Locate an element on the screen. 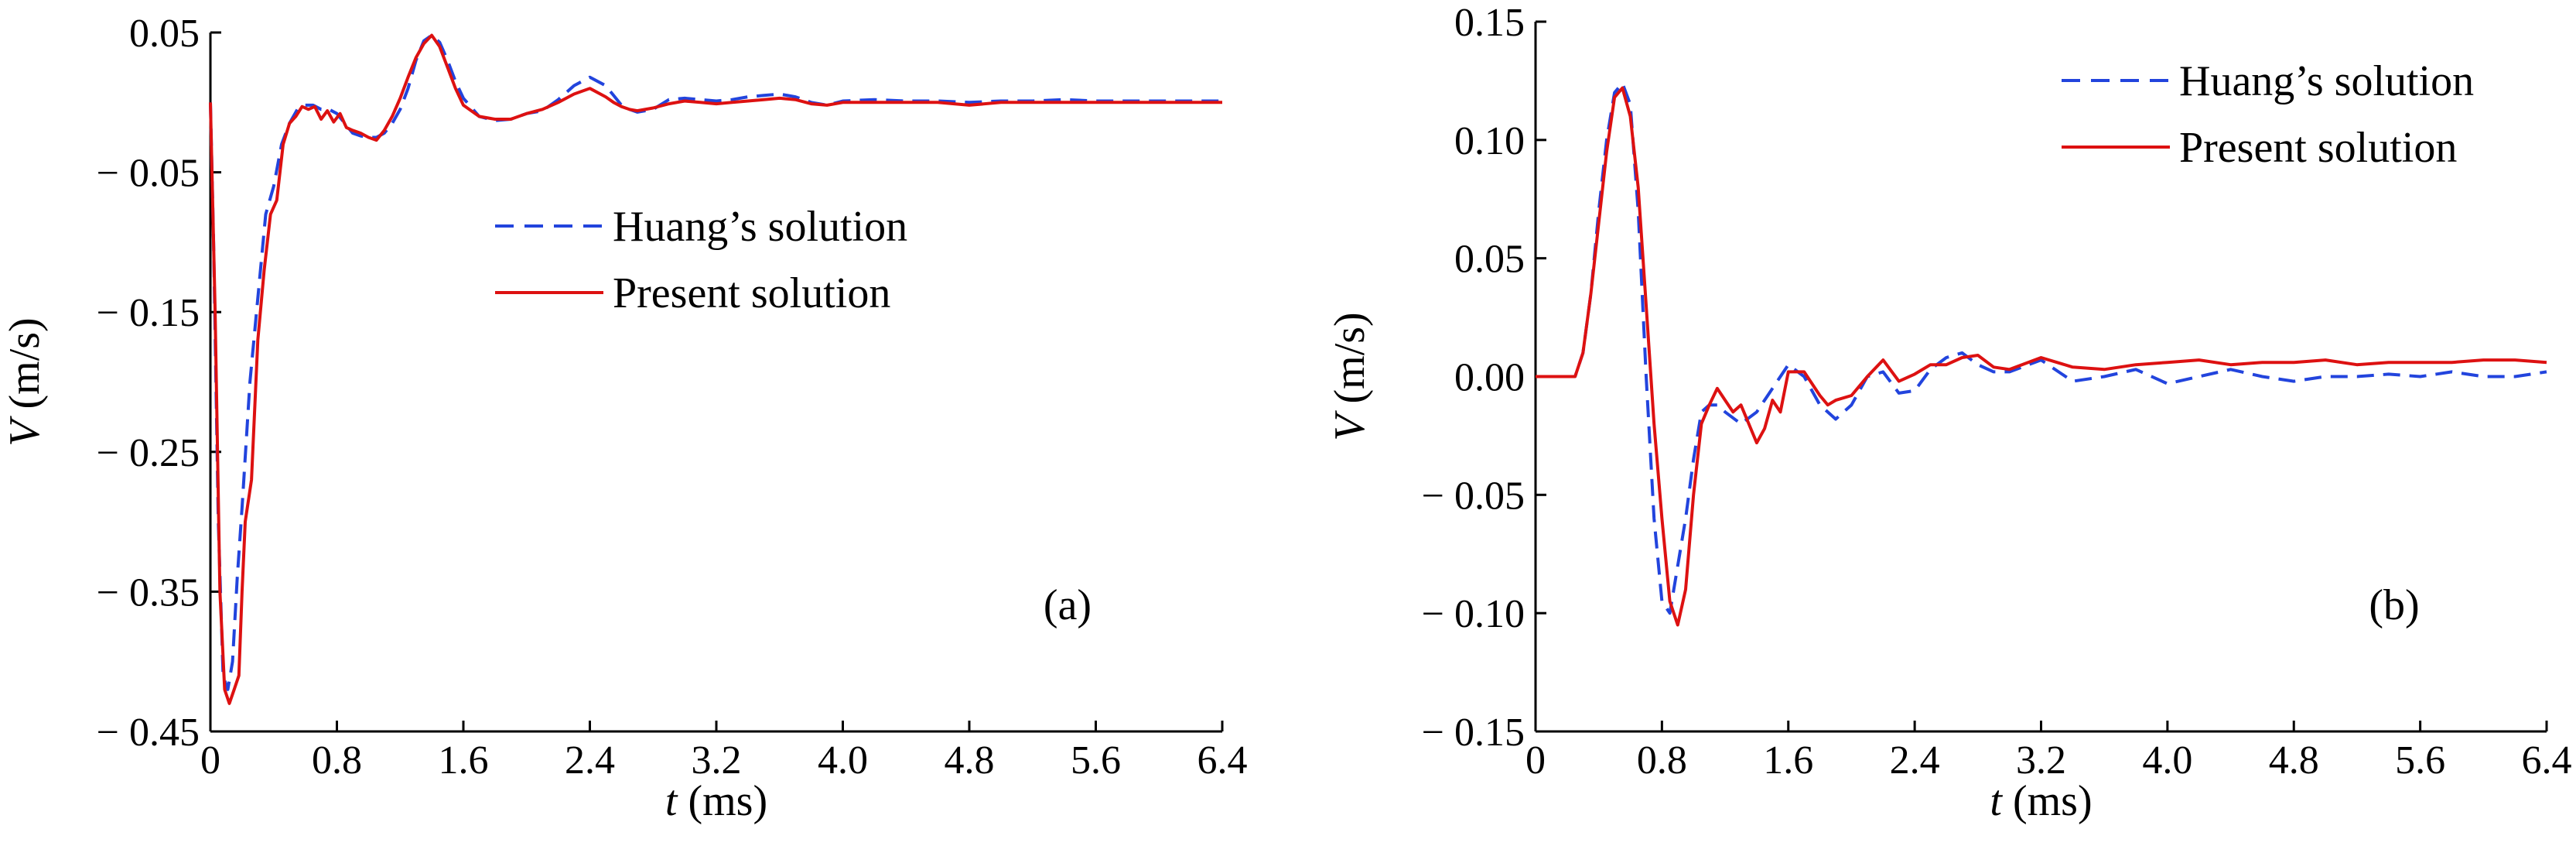 The image size is (2576, 846). y-tick-label: 0.00 is located at coordinates (1489, 378).